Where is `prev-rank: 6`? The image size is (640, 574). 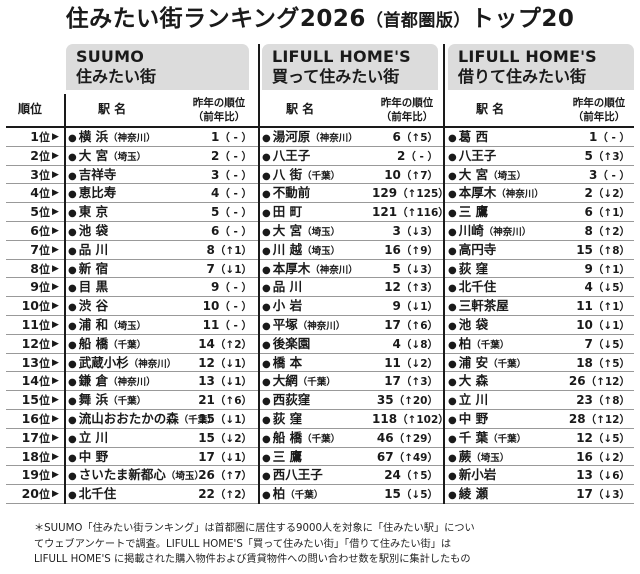 prev-rank: 6 is located at coordinates (588, 212).